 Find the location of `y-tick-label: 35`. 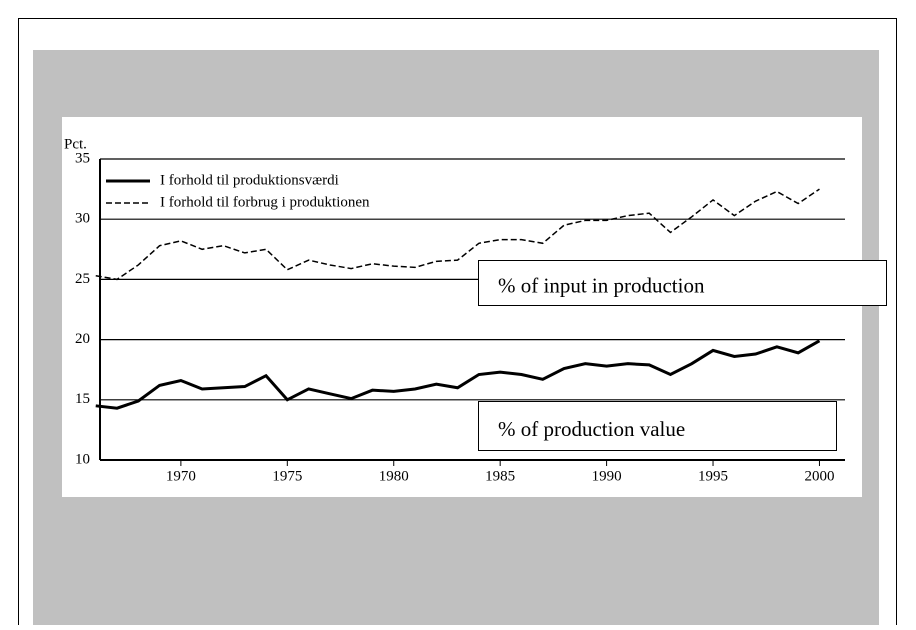

y-tick-label: 35 is located at coordinates (82, 158).